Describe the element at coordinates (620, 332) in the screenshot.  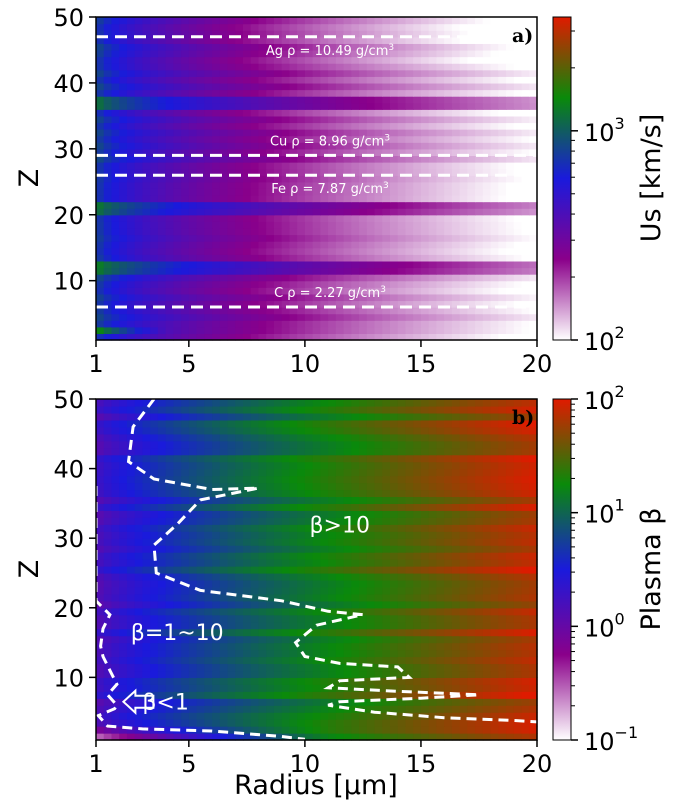
I see `colorbar-tick-exponent: 2` at that location.